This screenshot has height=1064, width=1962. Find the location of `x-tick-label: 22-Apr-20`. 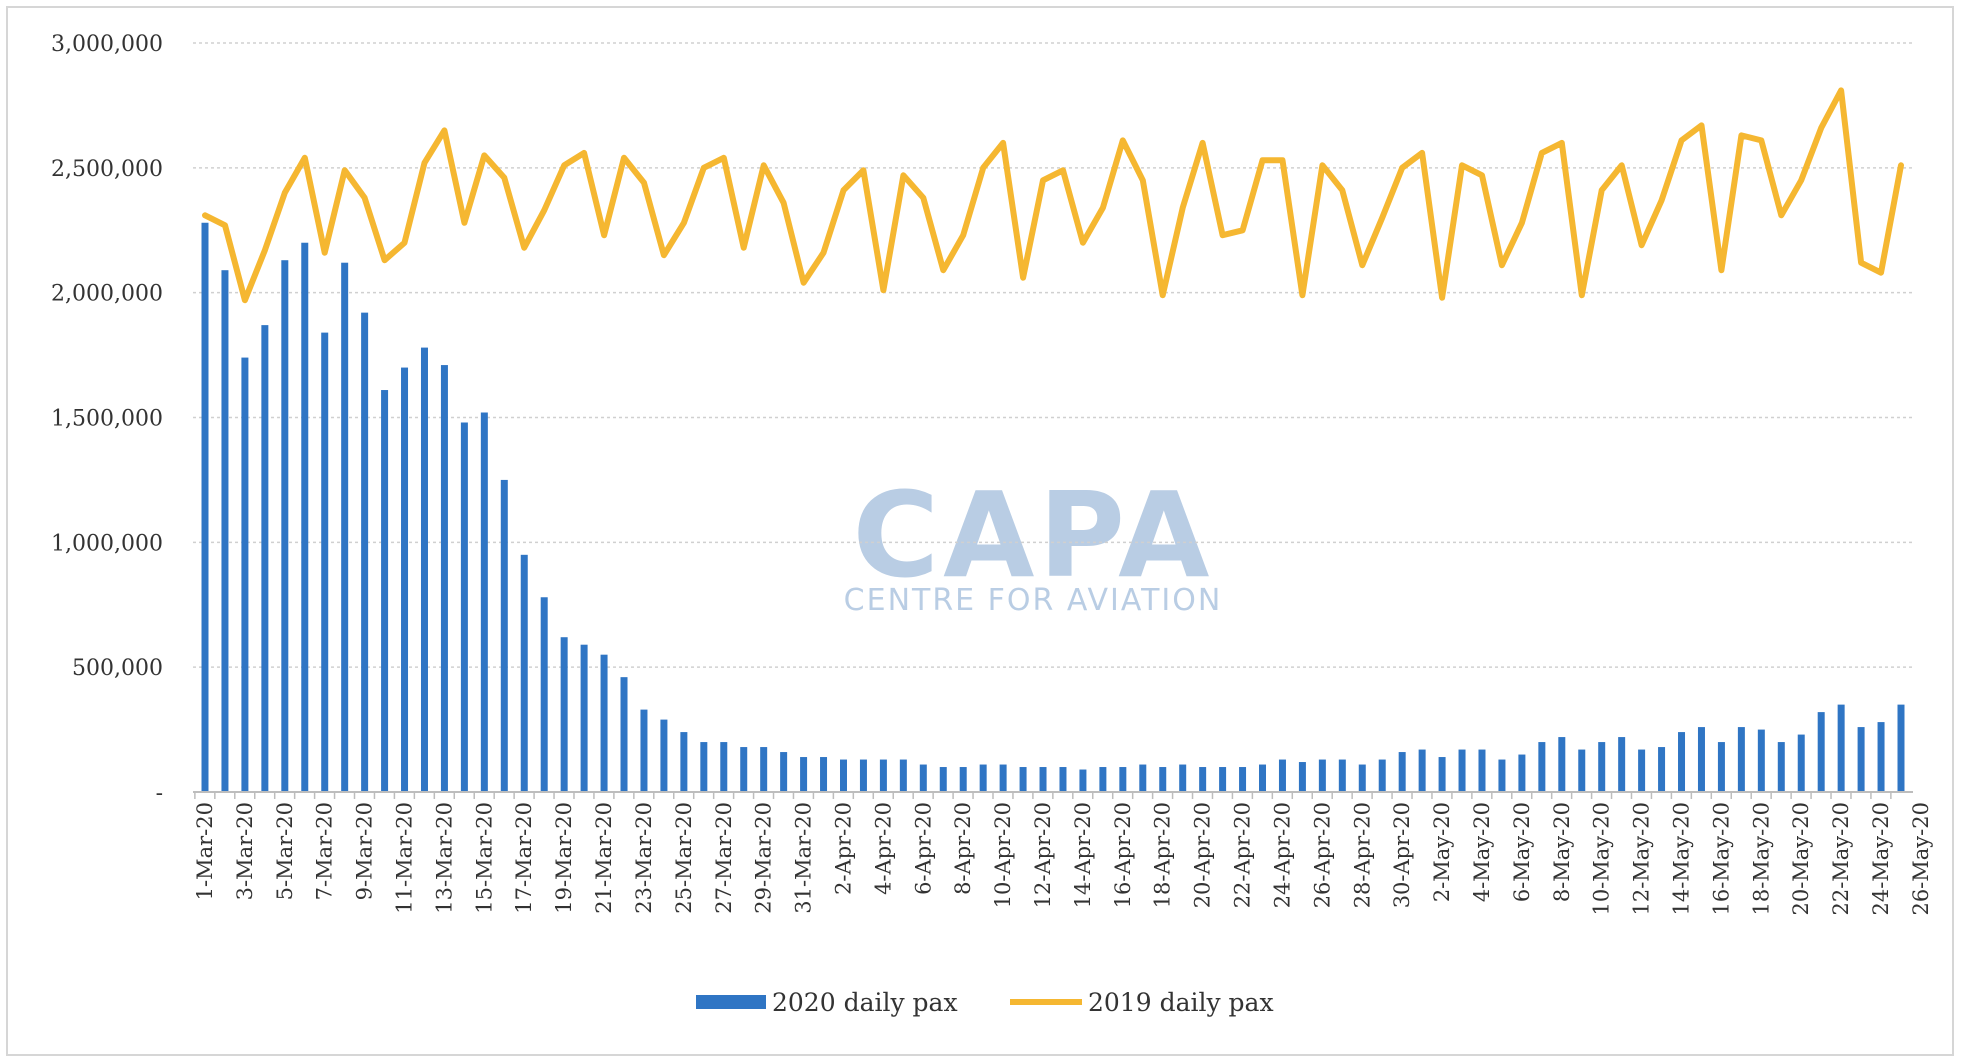

x-tick-label: 22-Apr-20 is located at coordinates (1243, 855).